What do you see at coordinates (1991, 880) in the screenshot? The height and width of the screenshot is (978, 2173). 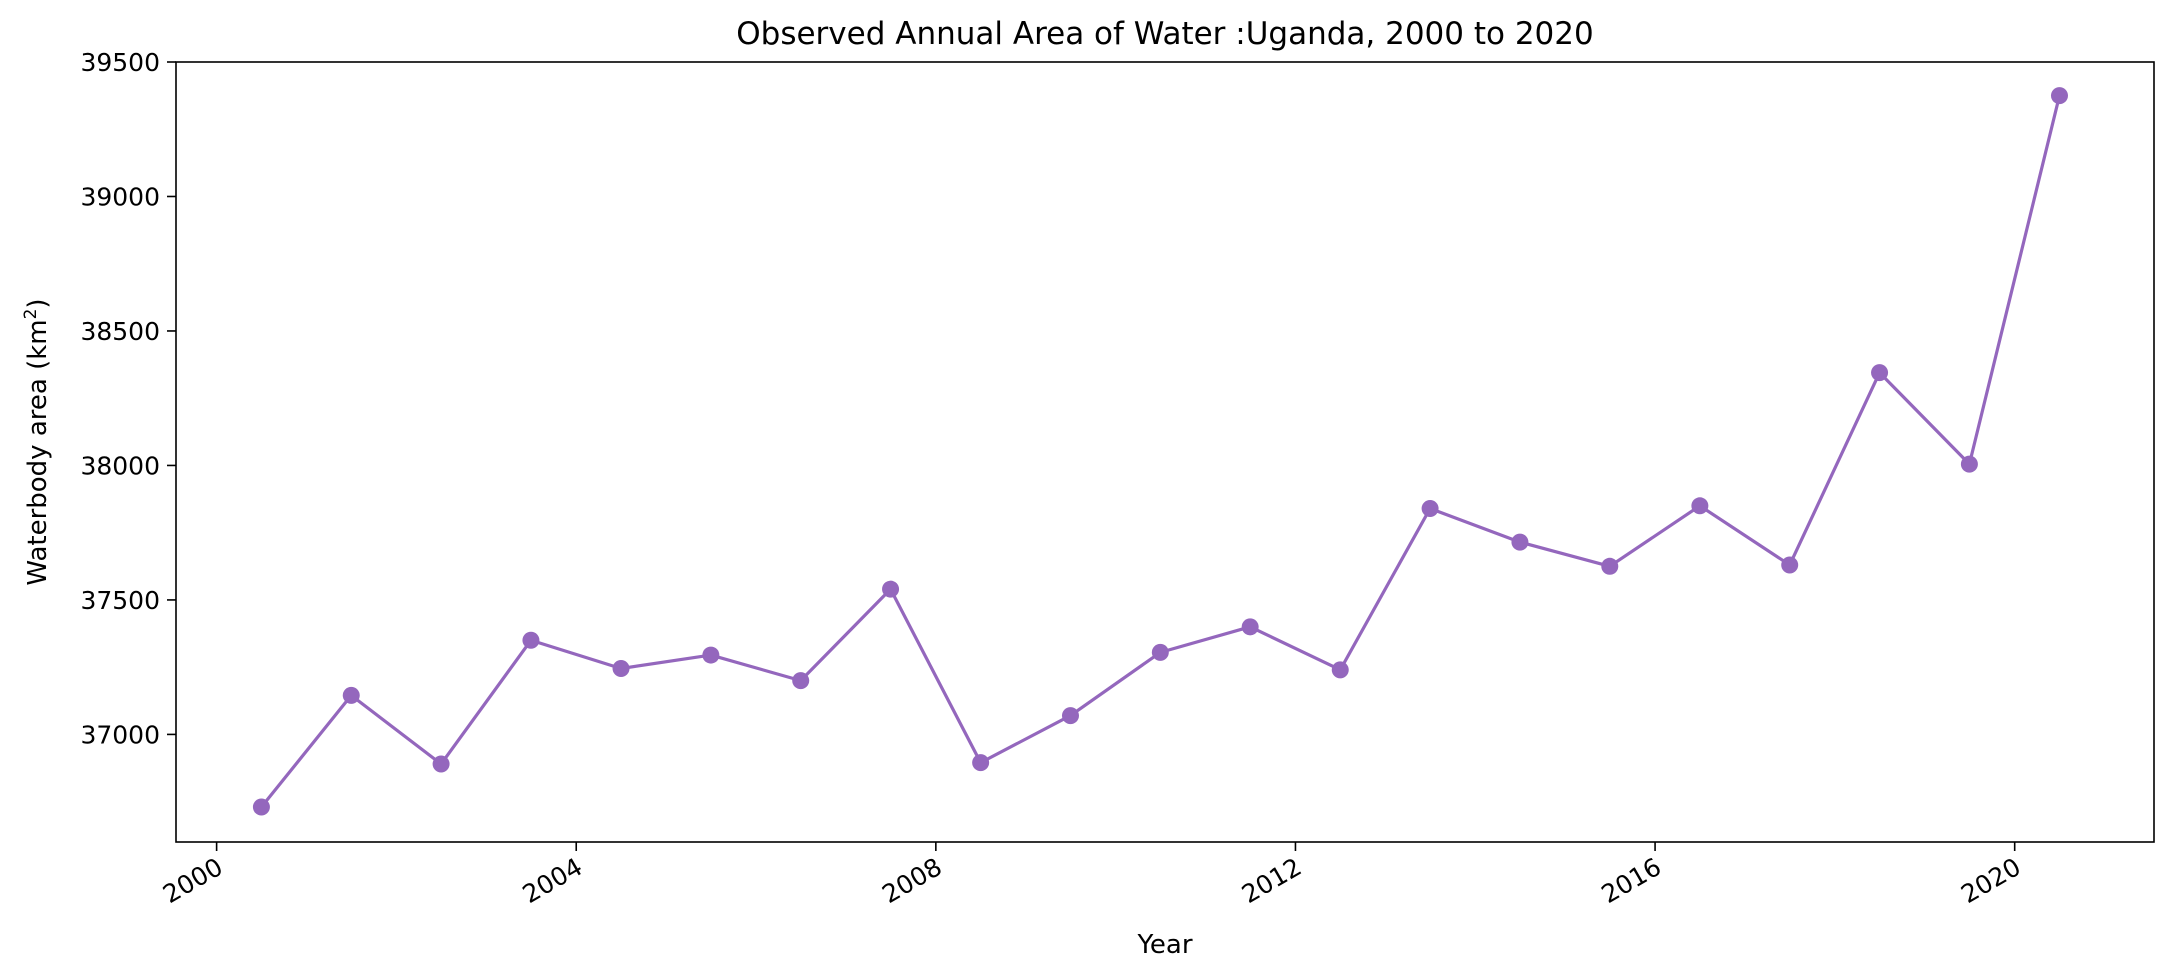 I see `x-tick-label: 2020` at bounding box center [1991, 880].